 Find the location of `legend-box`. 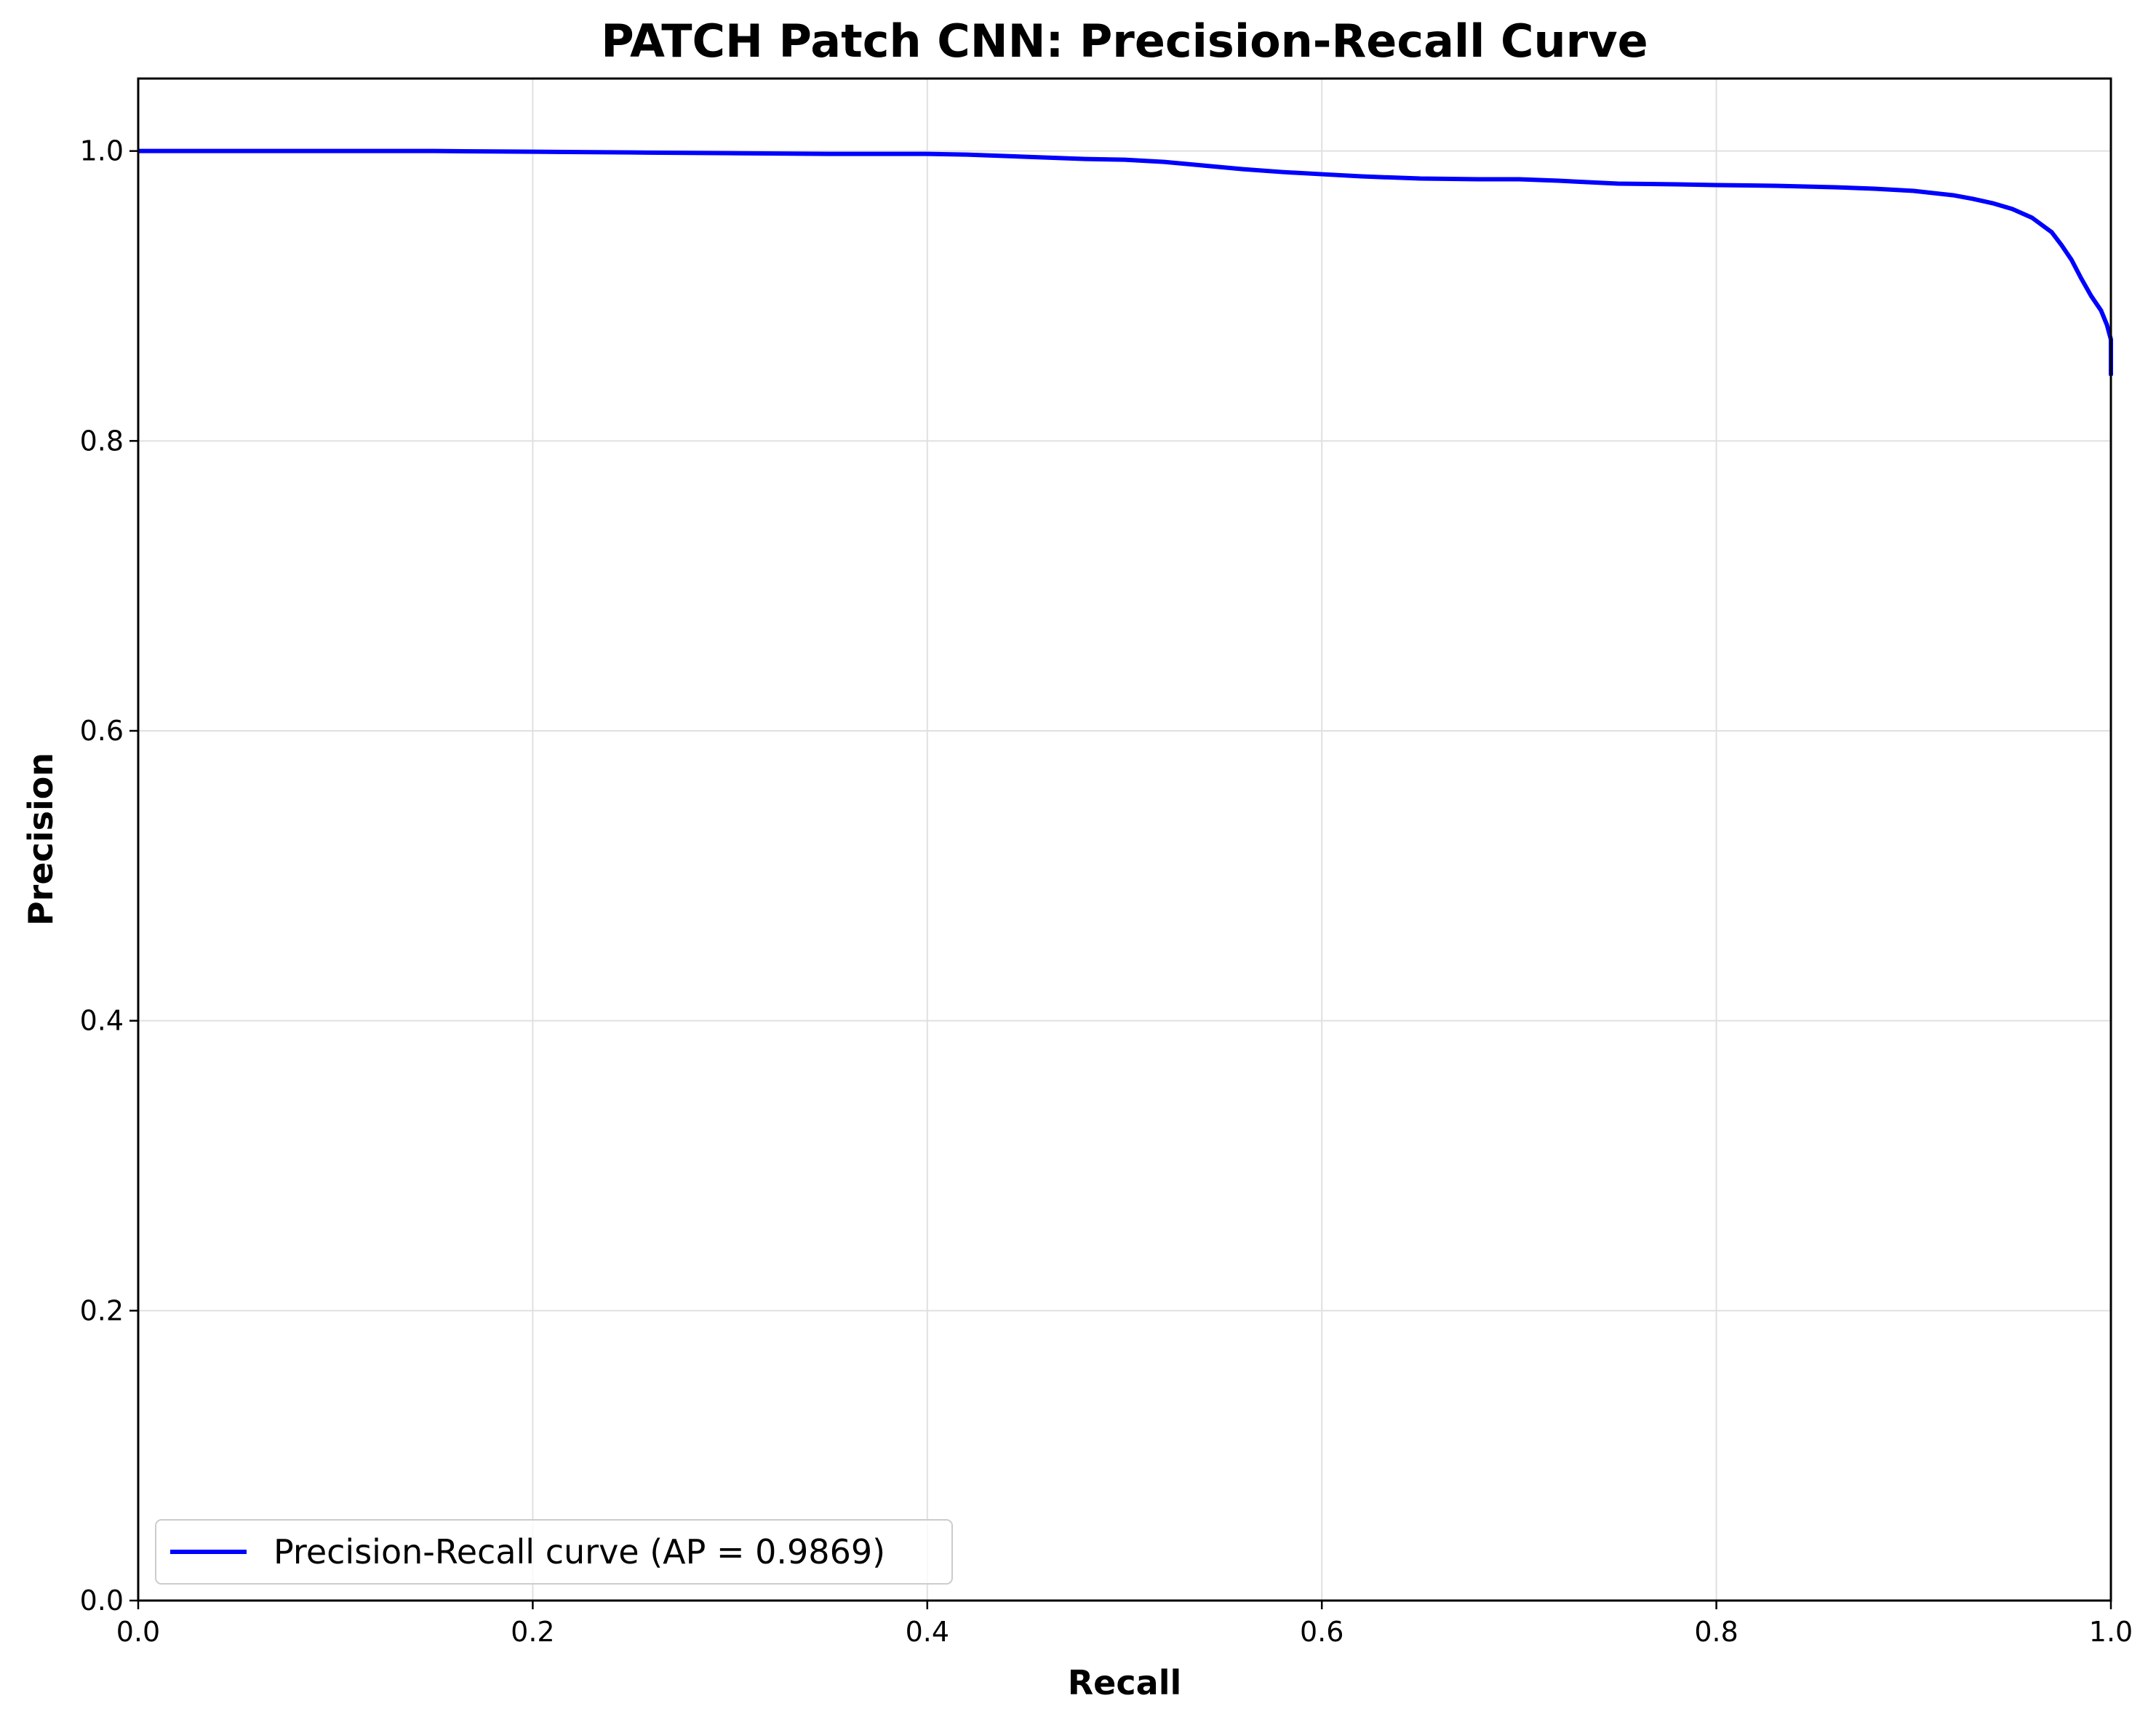

legend-box is located at coordinates (554, 1552).